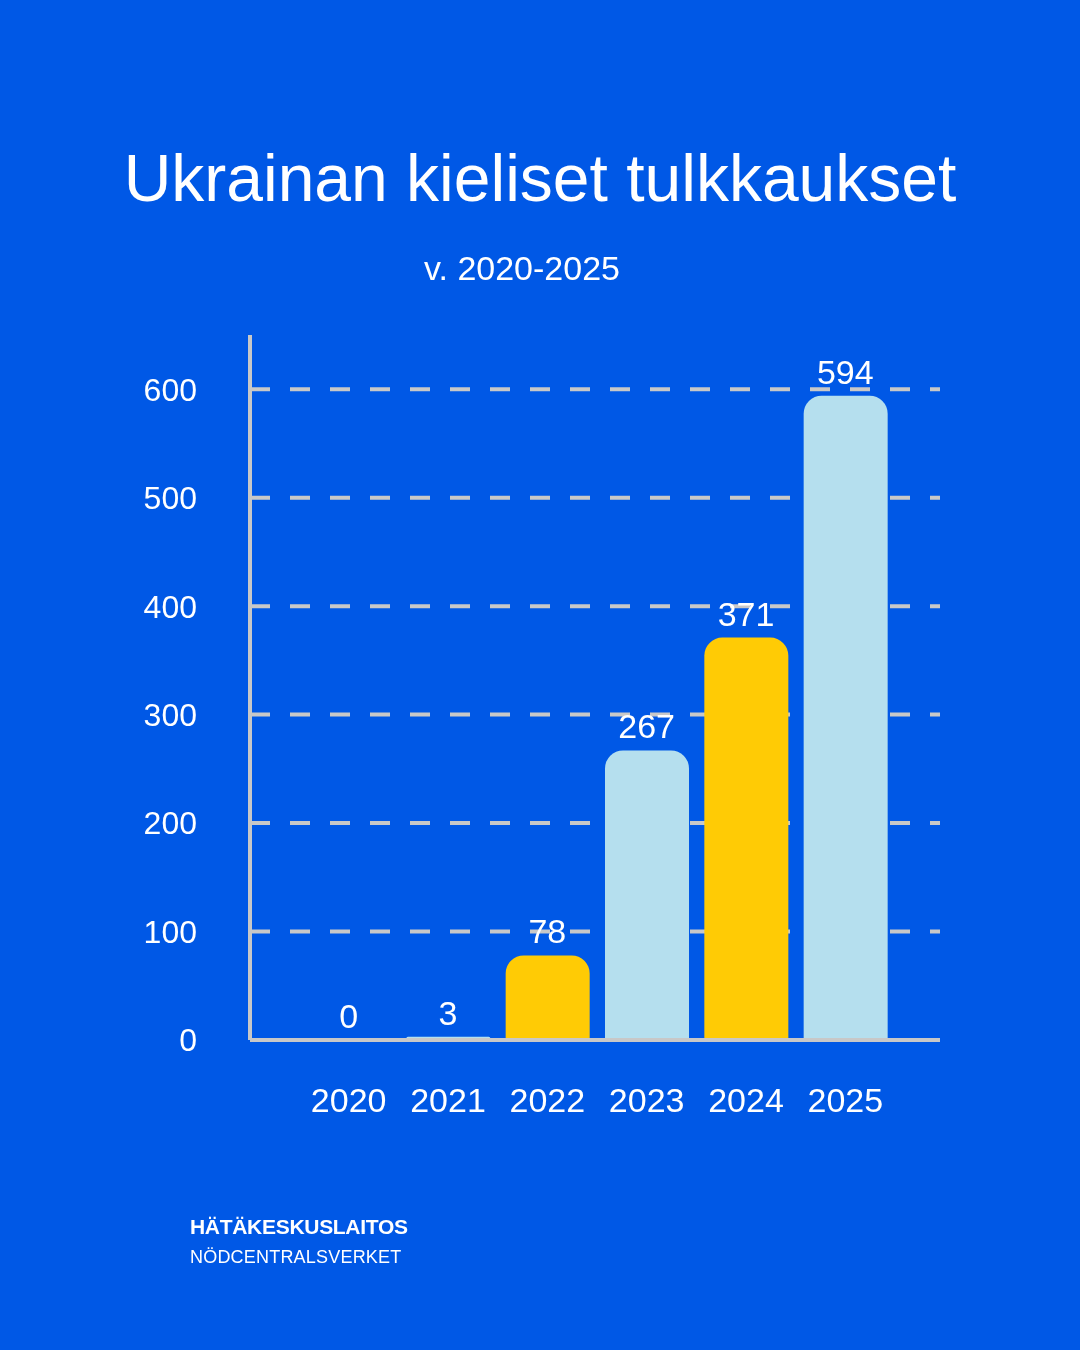 This screenshot has width=1080, height=1350. I want to click on y-tick-label: 200, so click(170, 823).